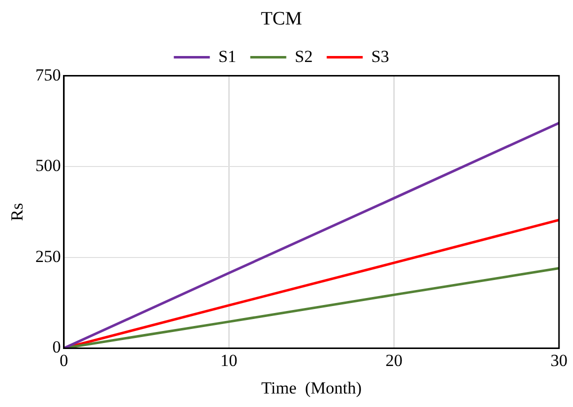  Describe the element at coordinates (380, 56) in the screenshot. I see `legend-label: S3` at that location.